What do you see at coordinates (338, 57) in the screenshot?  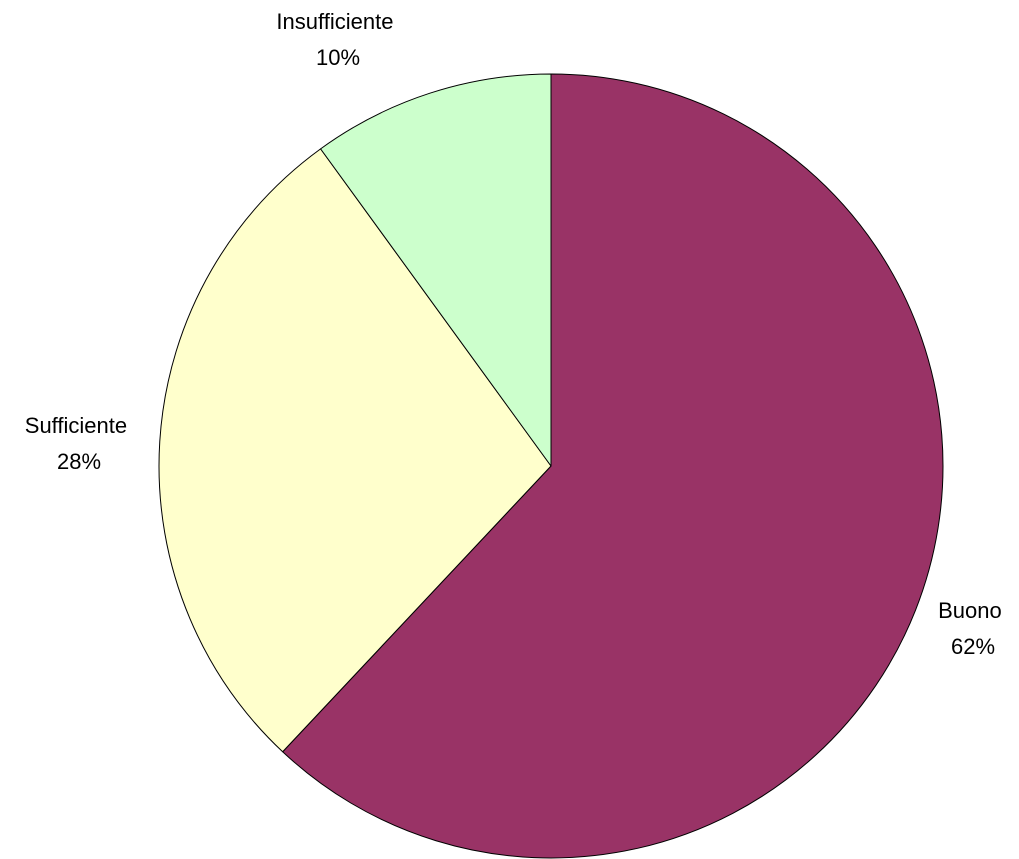 I see `label-insufficiente-percent: 10%` at bounding box center [338, 57].